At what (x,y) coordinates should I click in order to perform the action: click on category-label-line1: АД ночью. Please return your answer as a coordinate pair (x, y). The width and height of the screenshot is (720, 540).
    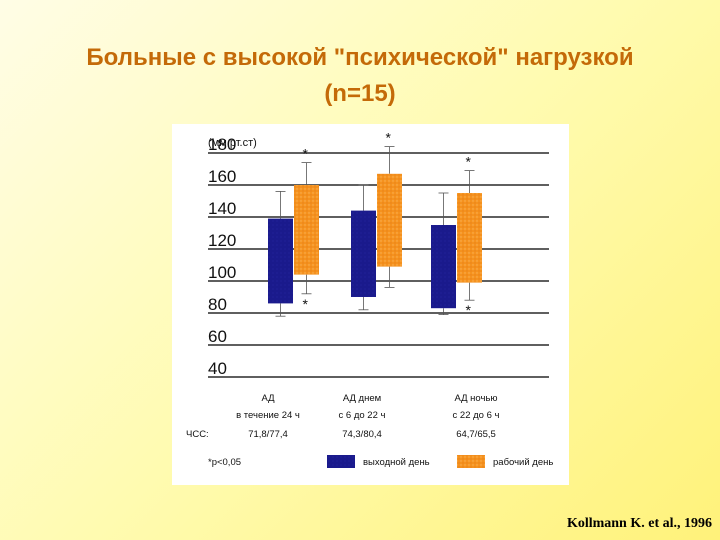
    Looking at the image, I should click on (475, 398).